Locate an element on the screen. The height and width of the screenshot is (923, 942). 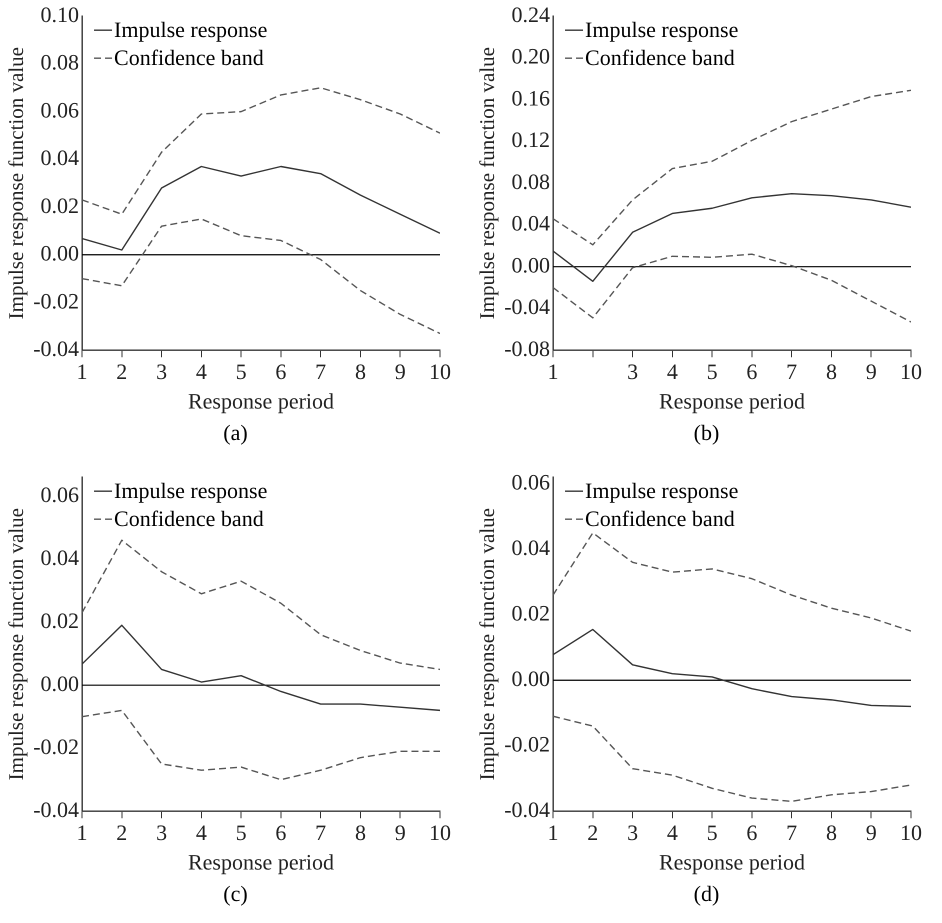
y-tick-label: -0.08 is located at coordinates (527, 348).